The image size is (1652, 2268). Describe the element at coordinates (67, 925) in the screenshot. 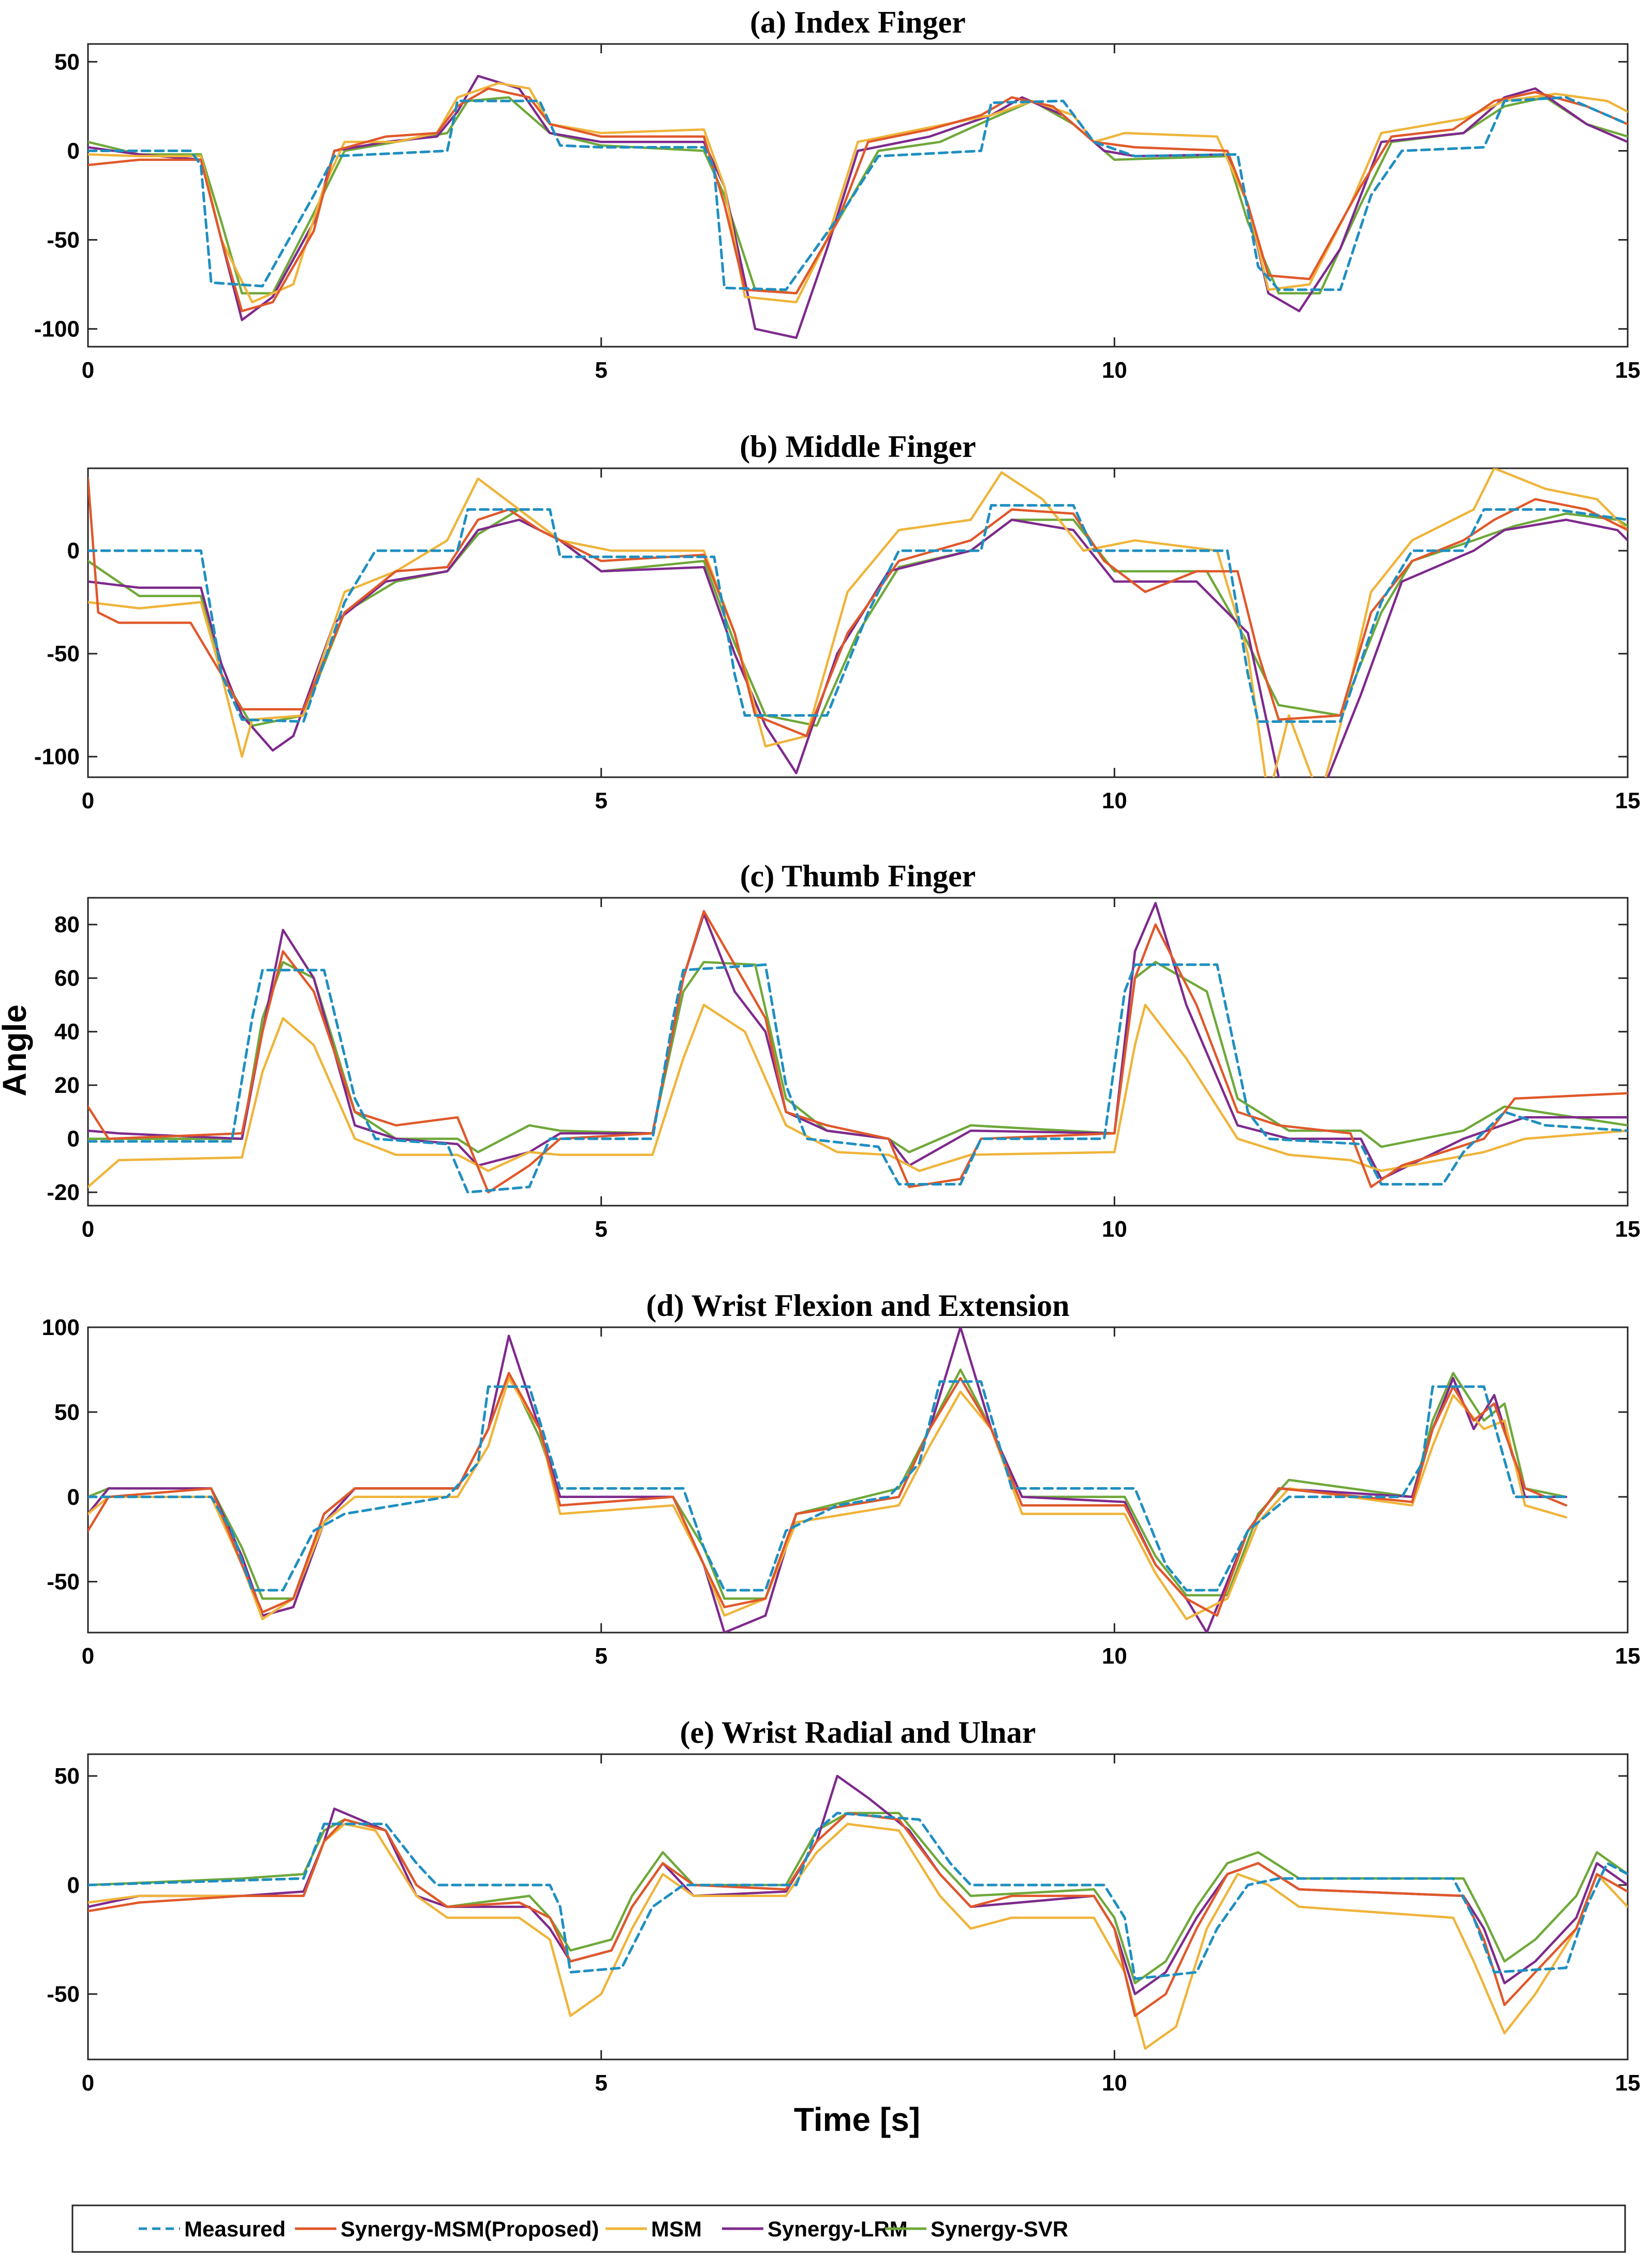

I see `y-tick-label: 80` at that location.